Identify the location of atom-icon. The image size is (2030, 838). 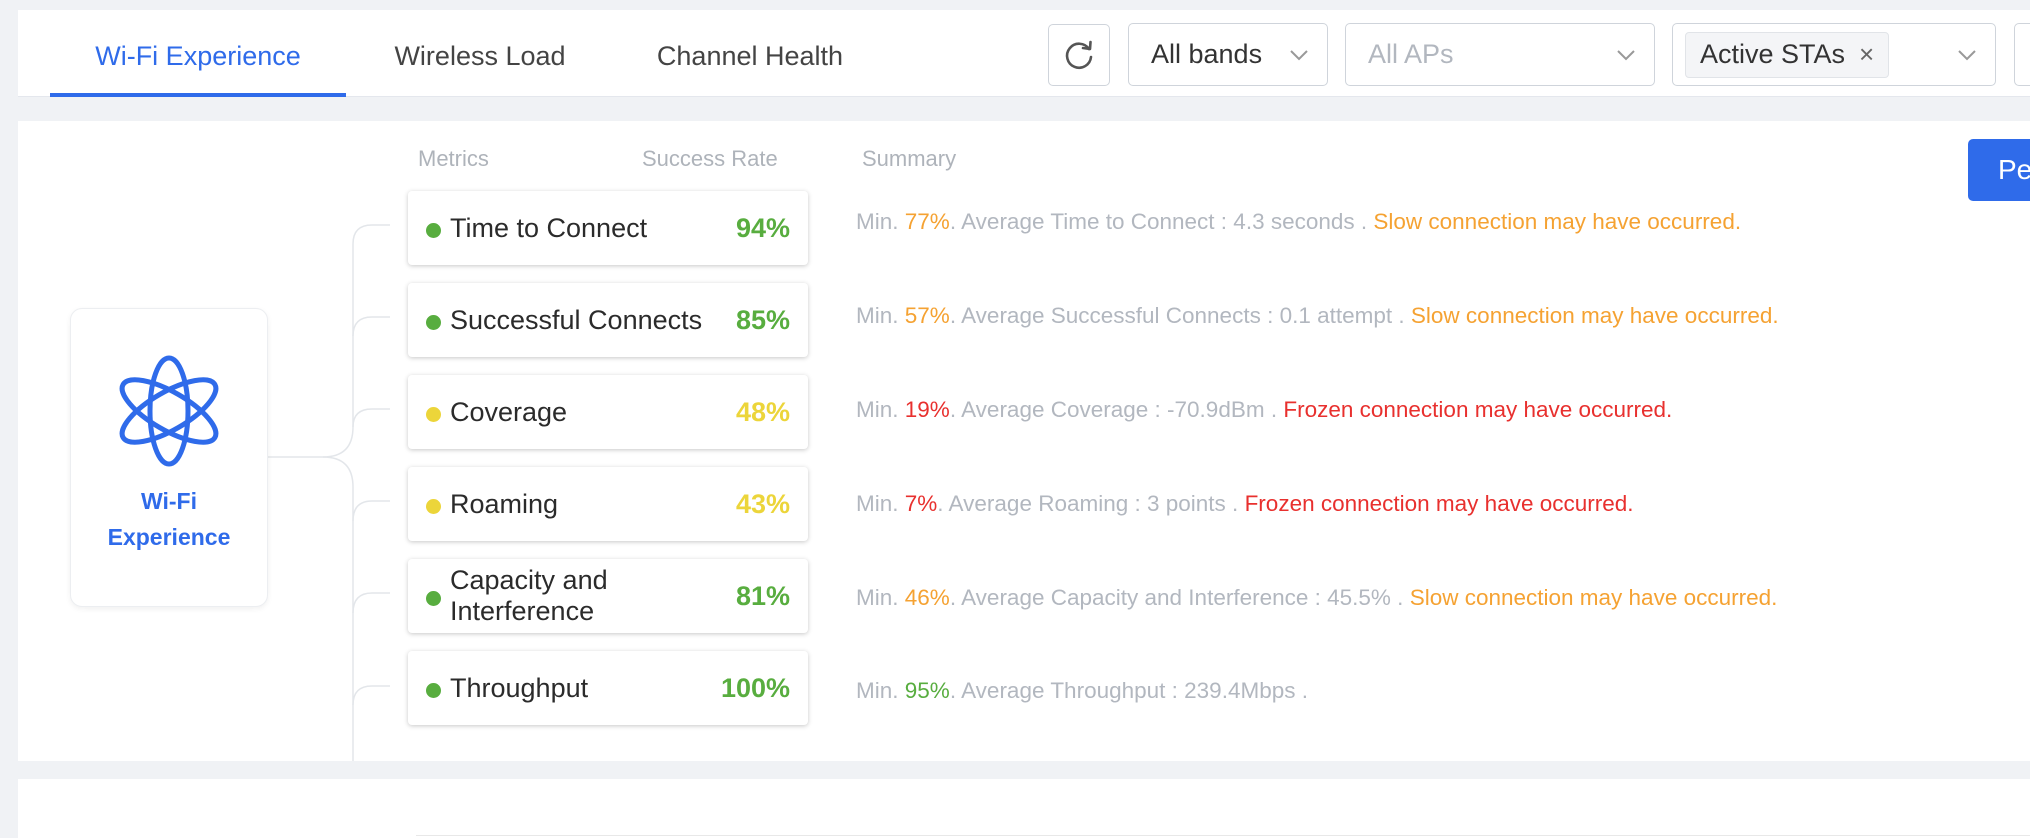
(169, 411).